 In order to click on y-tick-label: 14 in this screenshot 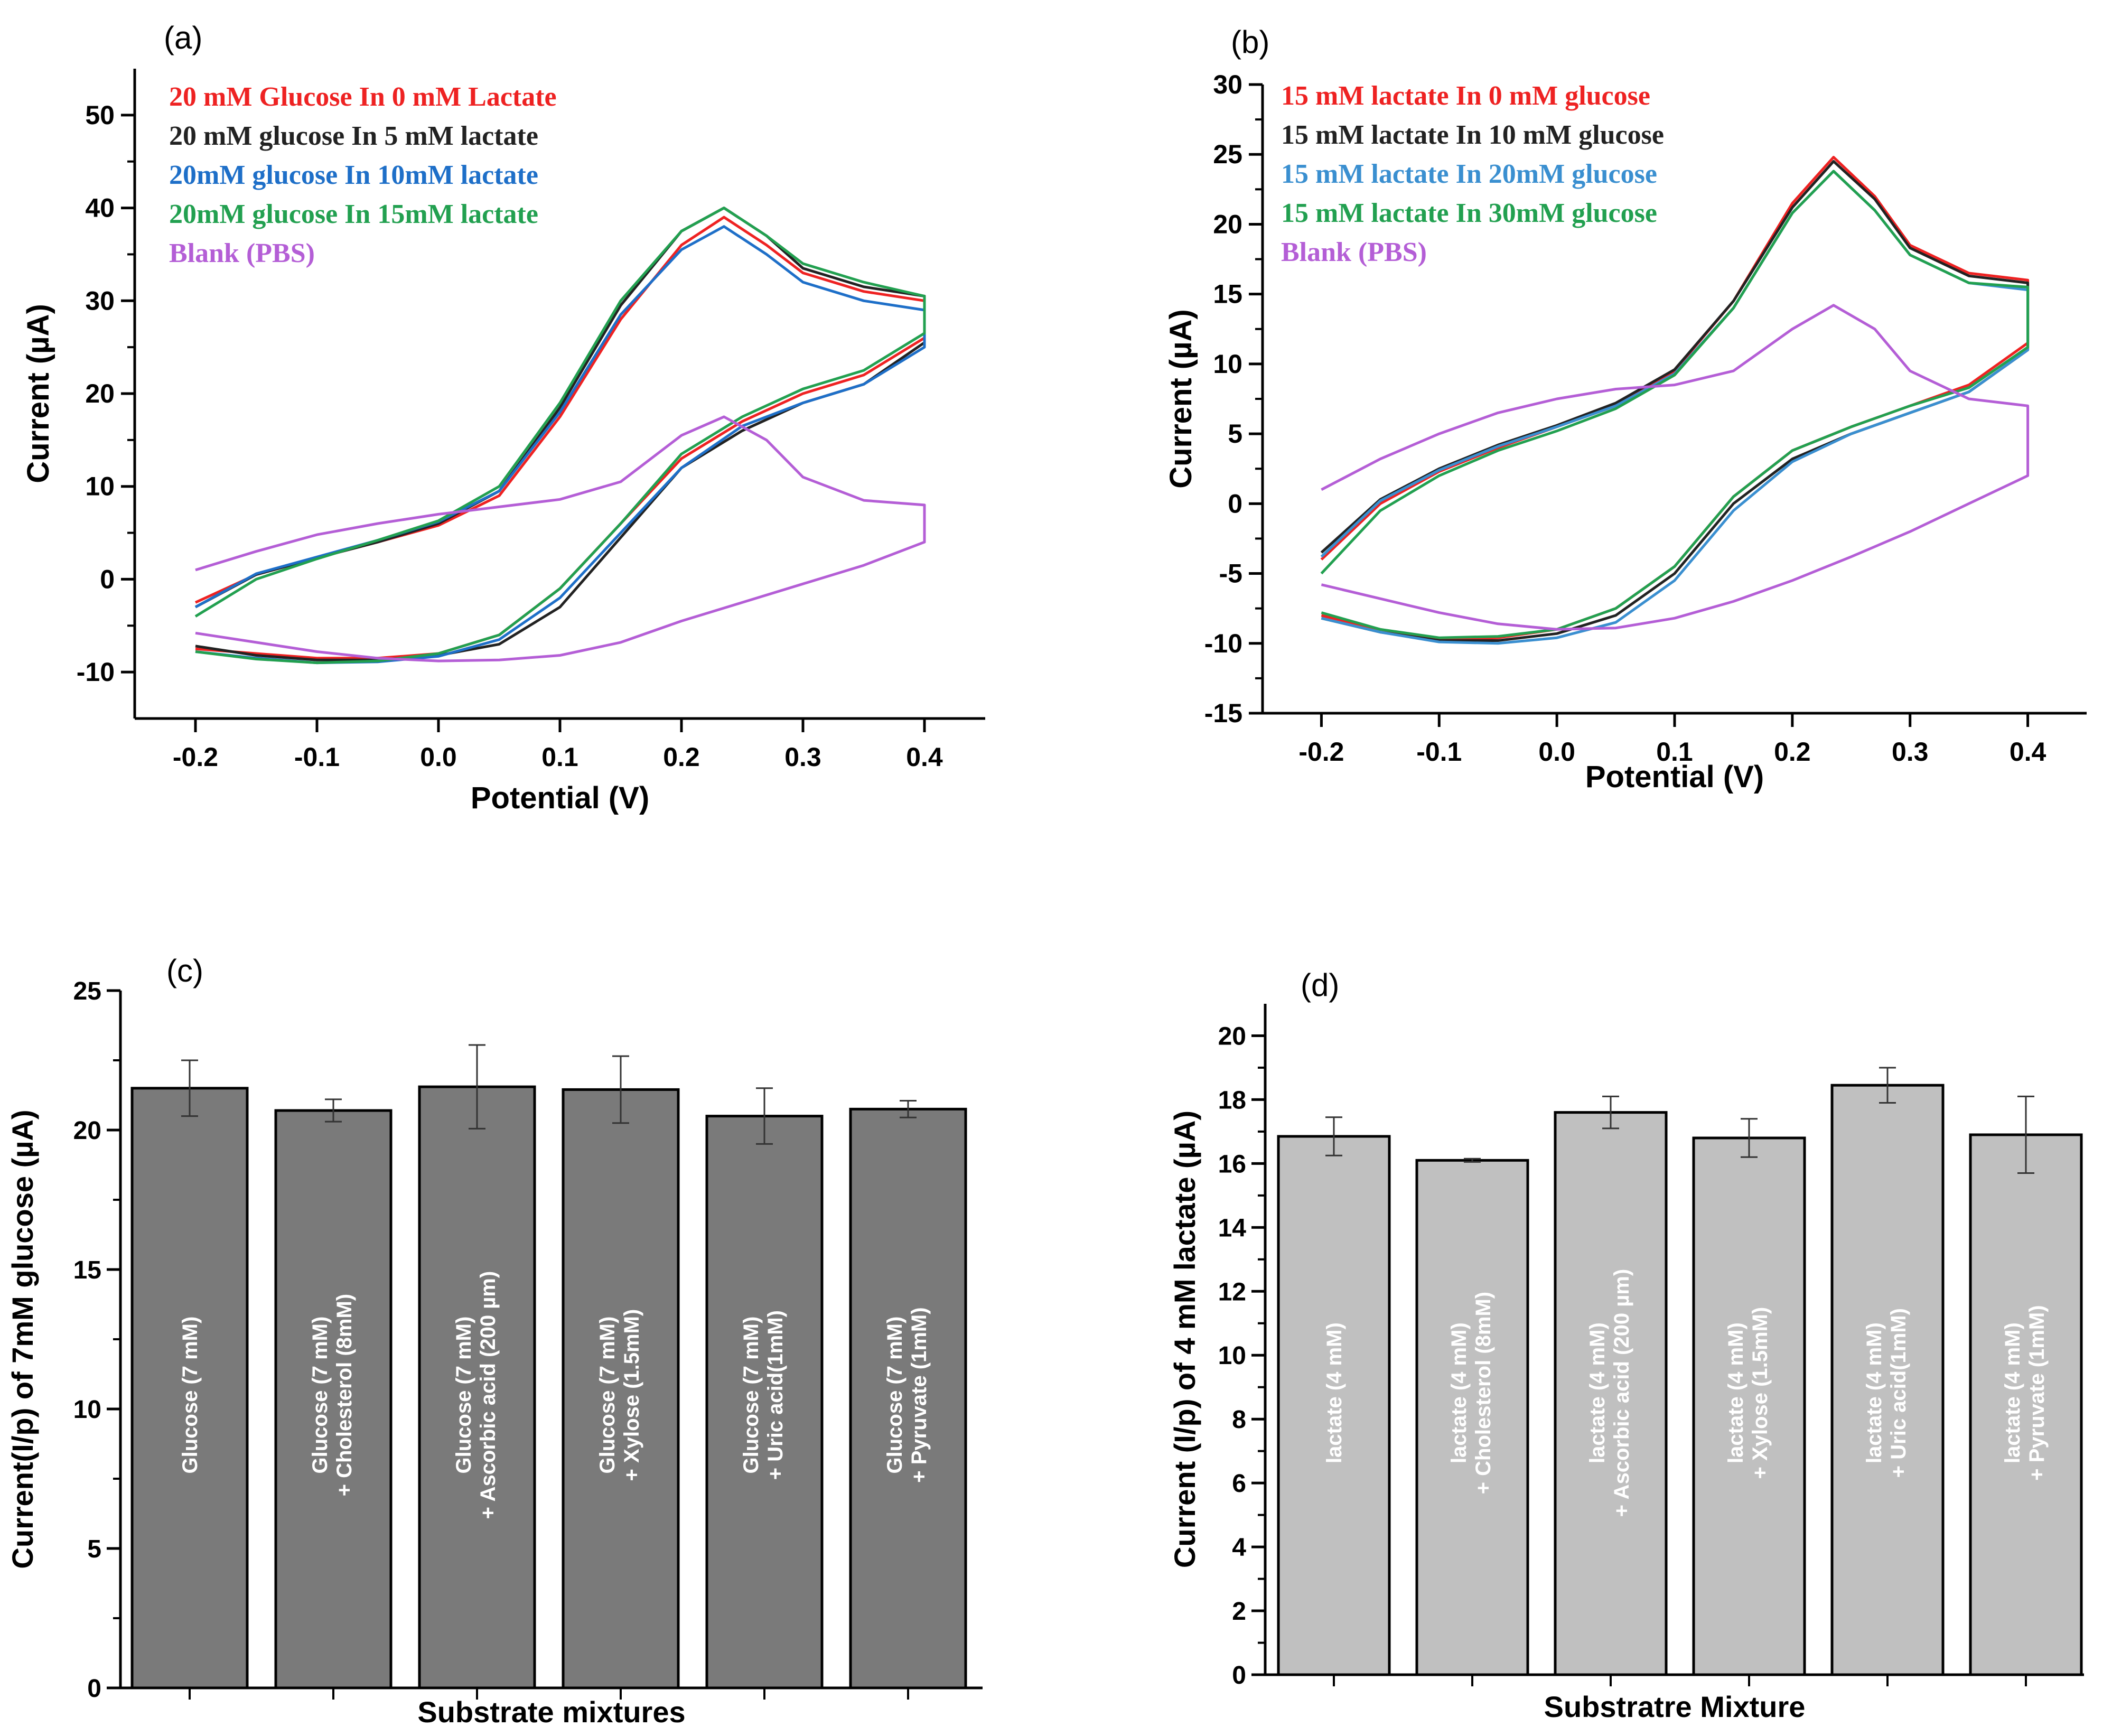, I will do `click(1233, 1228)`.